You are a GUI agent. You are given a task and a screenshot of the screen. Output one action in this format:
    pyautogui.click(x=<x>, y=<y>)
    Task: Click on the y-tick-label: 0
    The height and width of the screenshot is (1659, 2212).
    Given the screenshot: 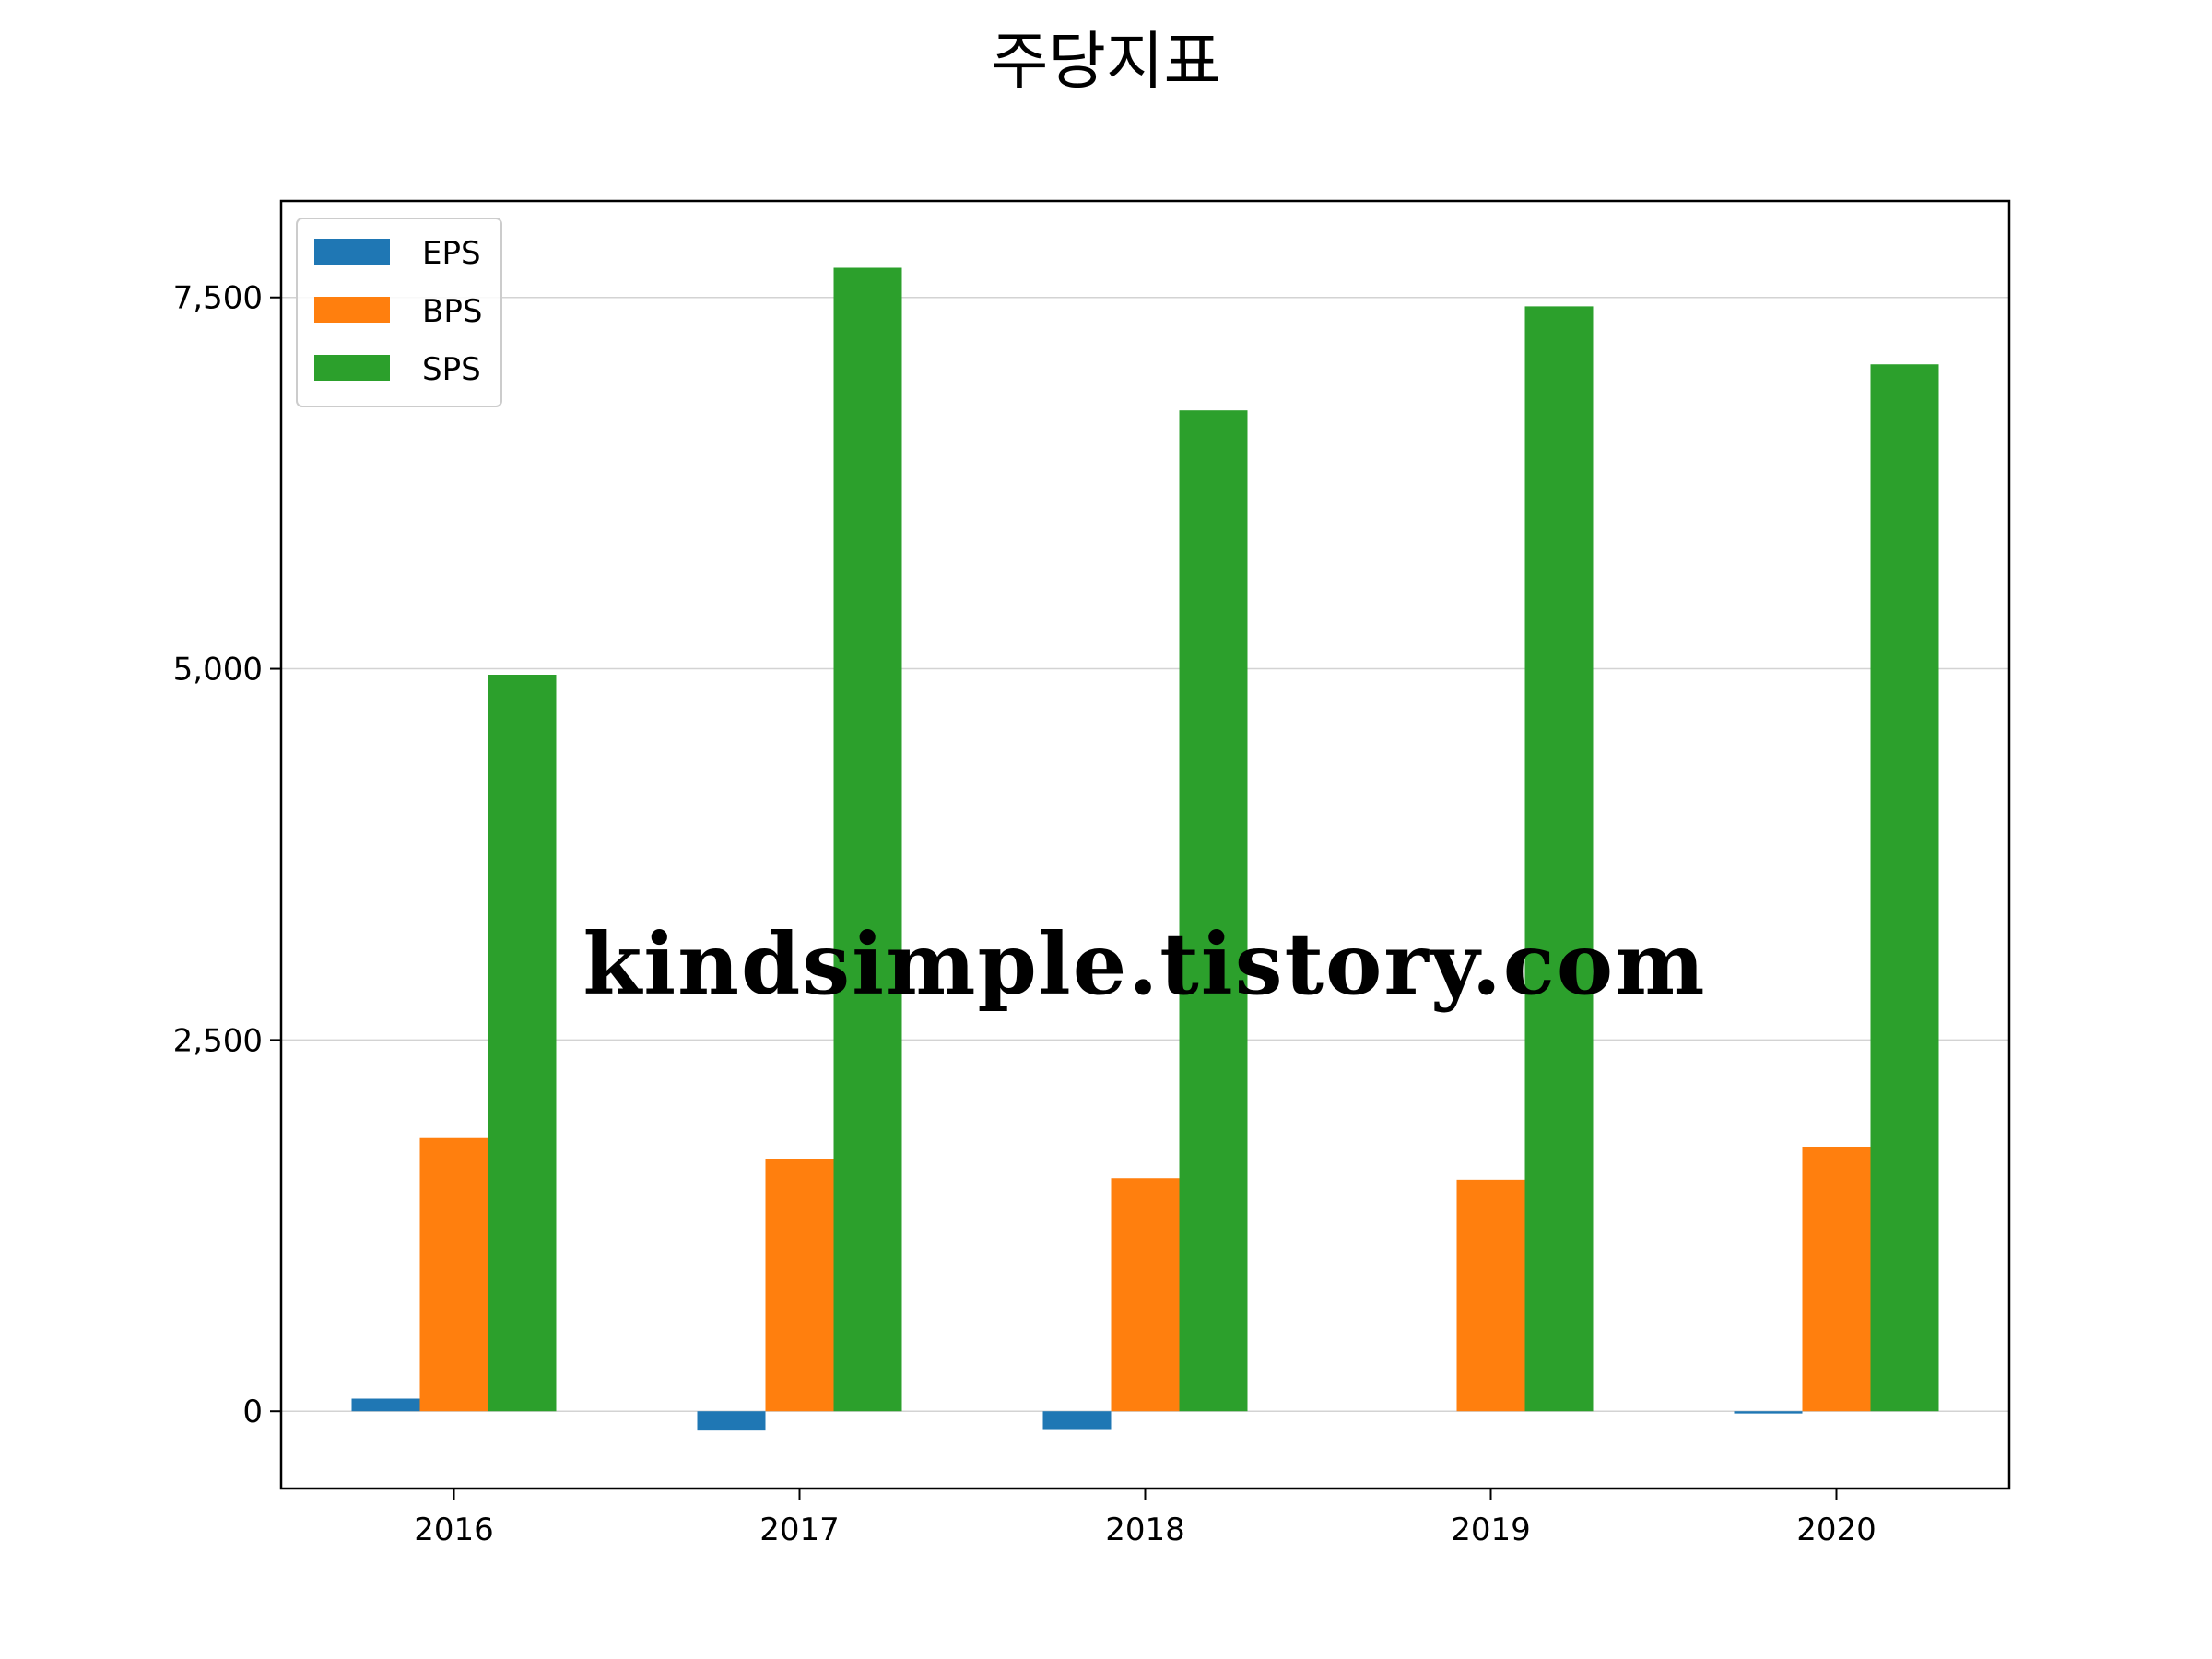 What is the action you would take?
    pyautogui.click(x=252, y=1412)
    